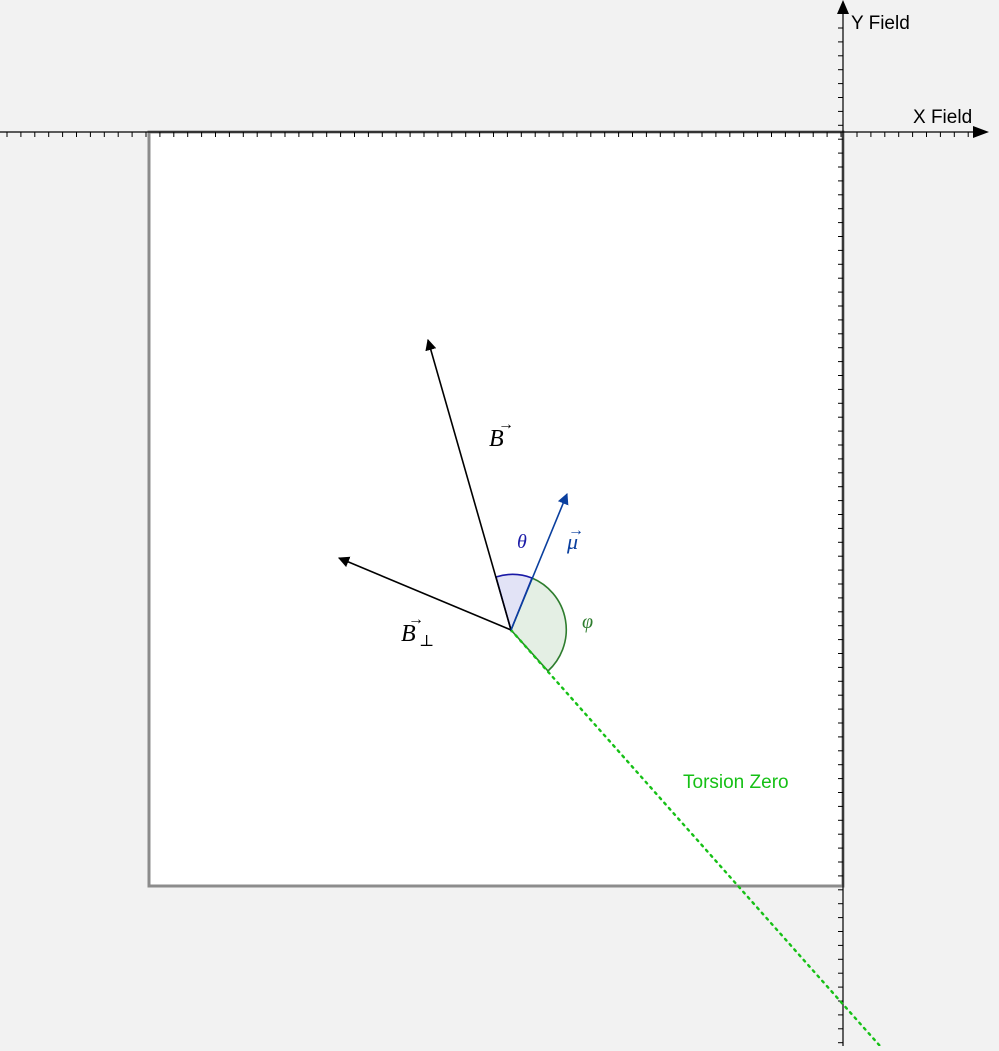  What do you see at coordinates (538, 624) in the screenshot?
I see `phi-angle-arc` at bounding box center [538, 624].